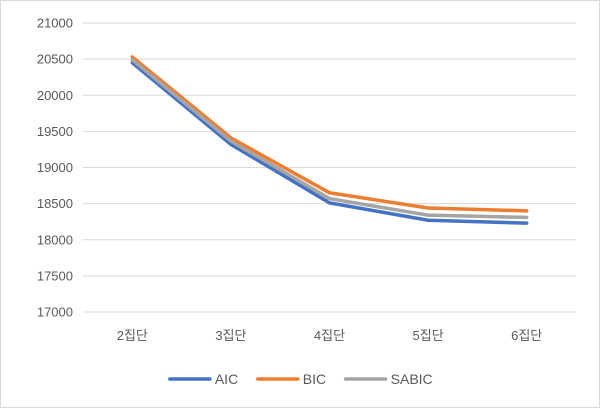 The image size is (600, 409). What do you see at coordinates (55, 239) in the screenshot?
I see `y-tick-label: 18000` at bounding box center [55, 239].